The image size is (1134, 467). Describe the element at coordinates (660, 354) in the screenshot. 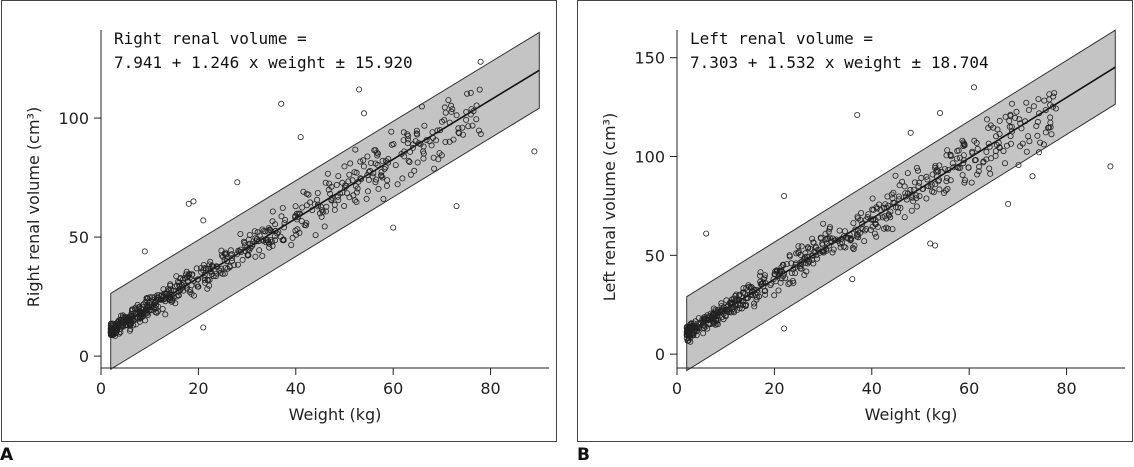

I see `y-tick-label: 0` at that location.